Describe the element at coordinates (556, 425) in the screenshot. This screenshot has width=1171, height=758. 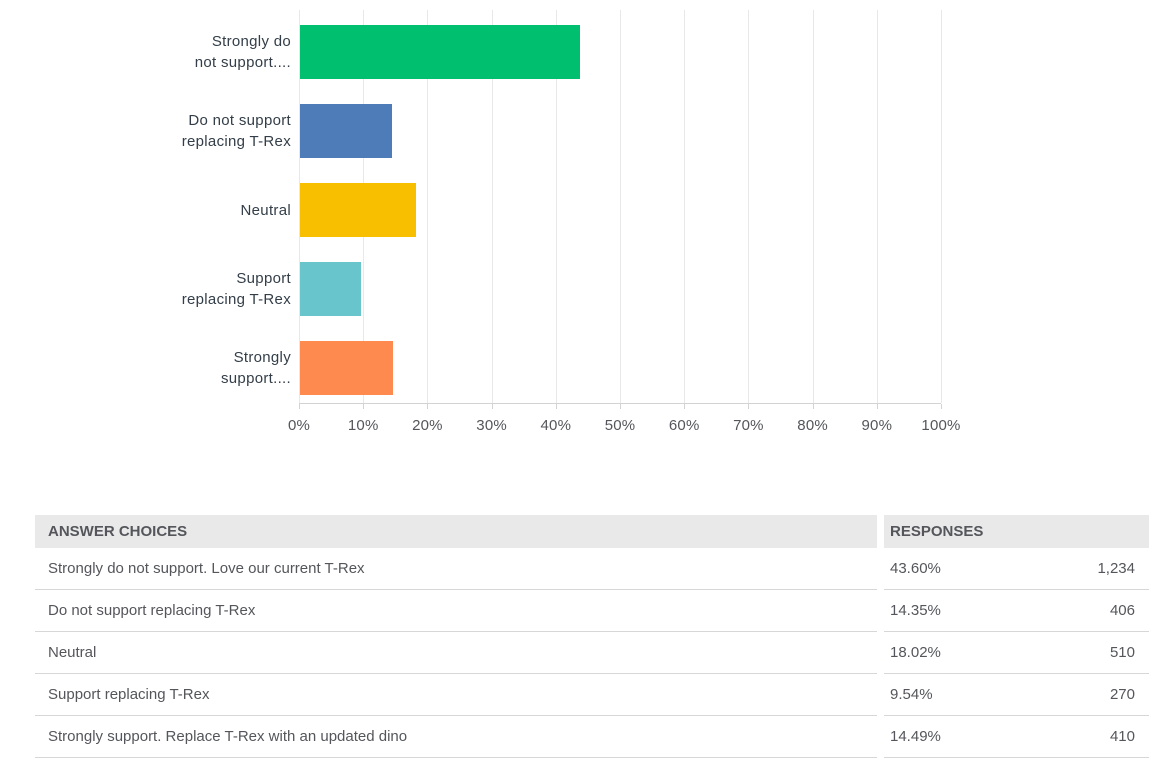
I see `x-axis-tick-label: 40%` at that location.